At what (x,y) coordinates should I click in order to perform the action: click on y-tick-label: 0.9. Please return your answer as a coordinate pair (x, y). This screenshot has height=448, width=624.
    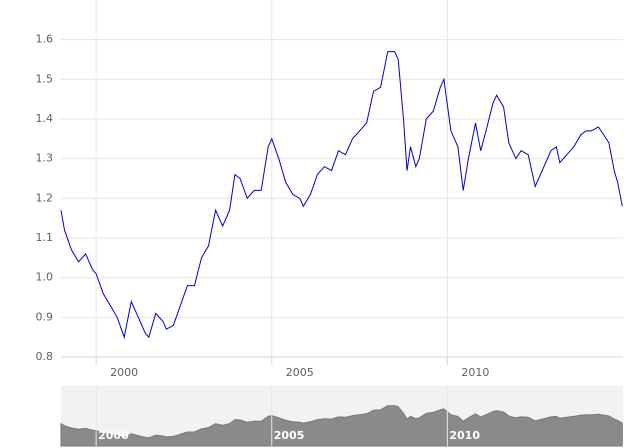
    Looking at the image, I should click on (45, 316).